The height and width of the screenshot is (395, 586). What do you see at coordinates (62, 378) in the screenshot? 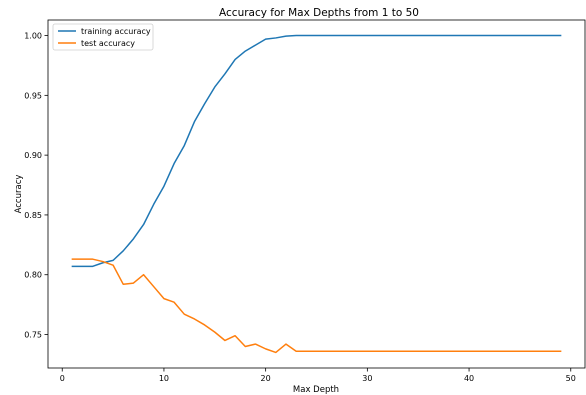
I see `x-tick-label: 0` at bounding box center [62, 378].